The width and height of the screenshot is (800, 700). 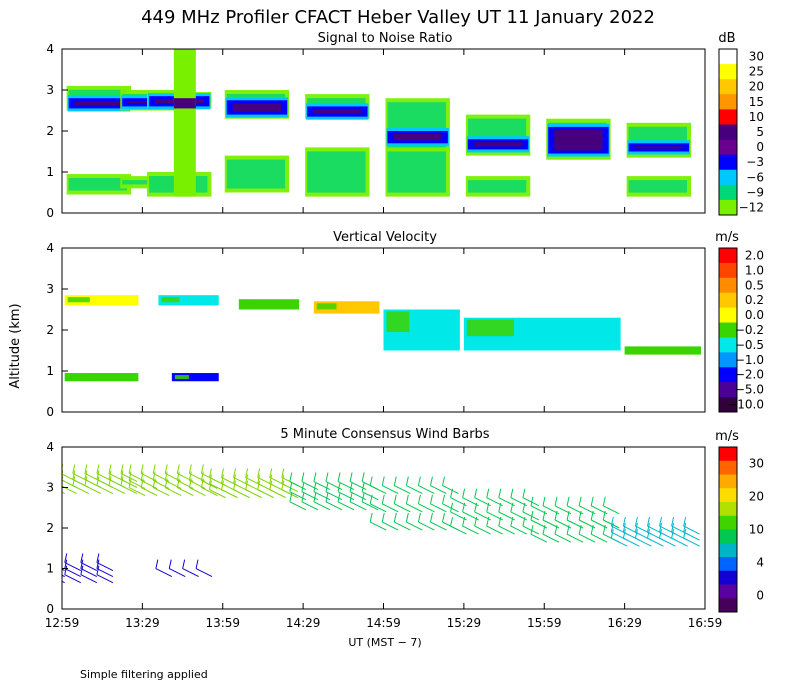 What do you see at coordinates (50, 49) in the screenshot?
I see `y-tick-label: 4` at bounding box center [50, 49].